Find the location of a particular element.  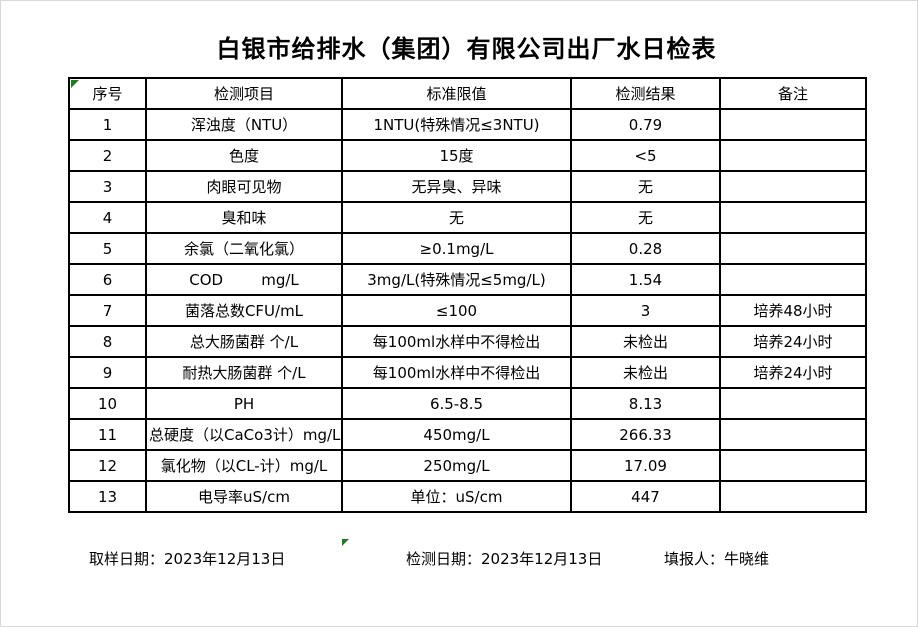

table-row: 13 电导率uS/cm 单位：uS/cm 447 is located at coordinates (467, 496).